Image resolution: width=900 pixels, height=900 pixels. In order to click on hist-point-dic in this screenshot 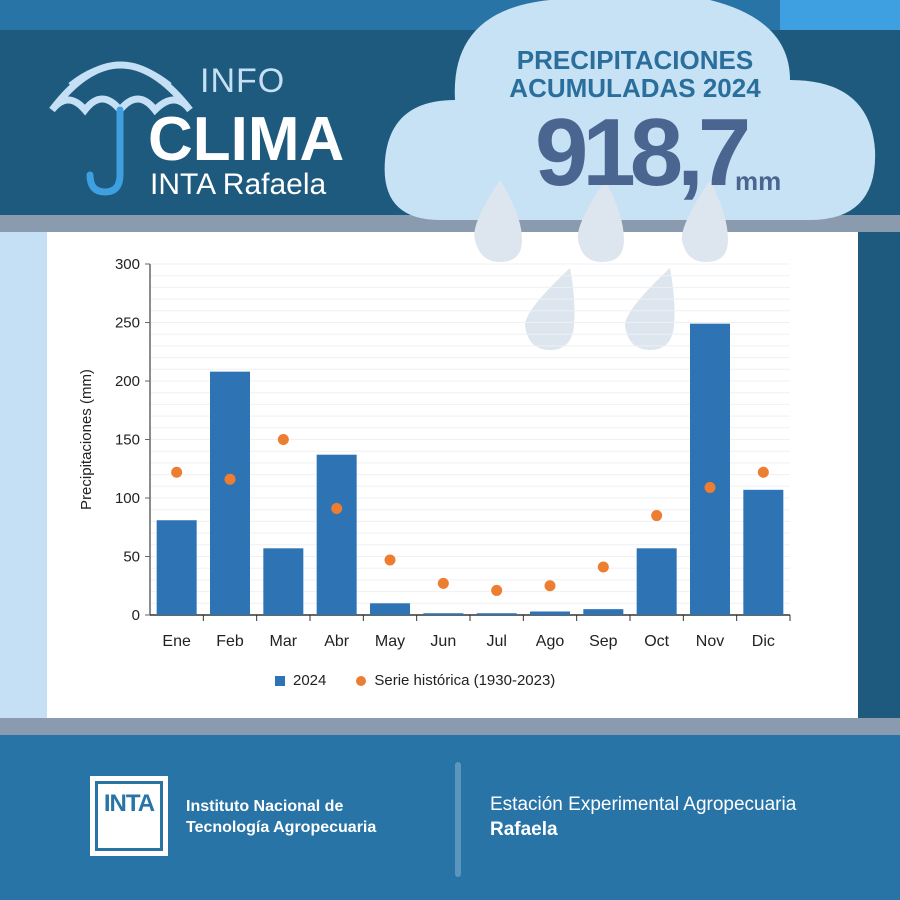, I will do `click(763, 472)`.